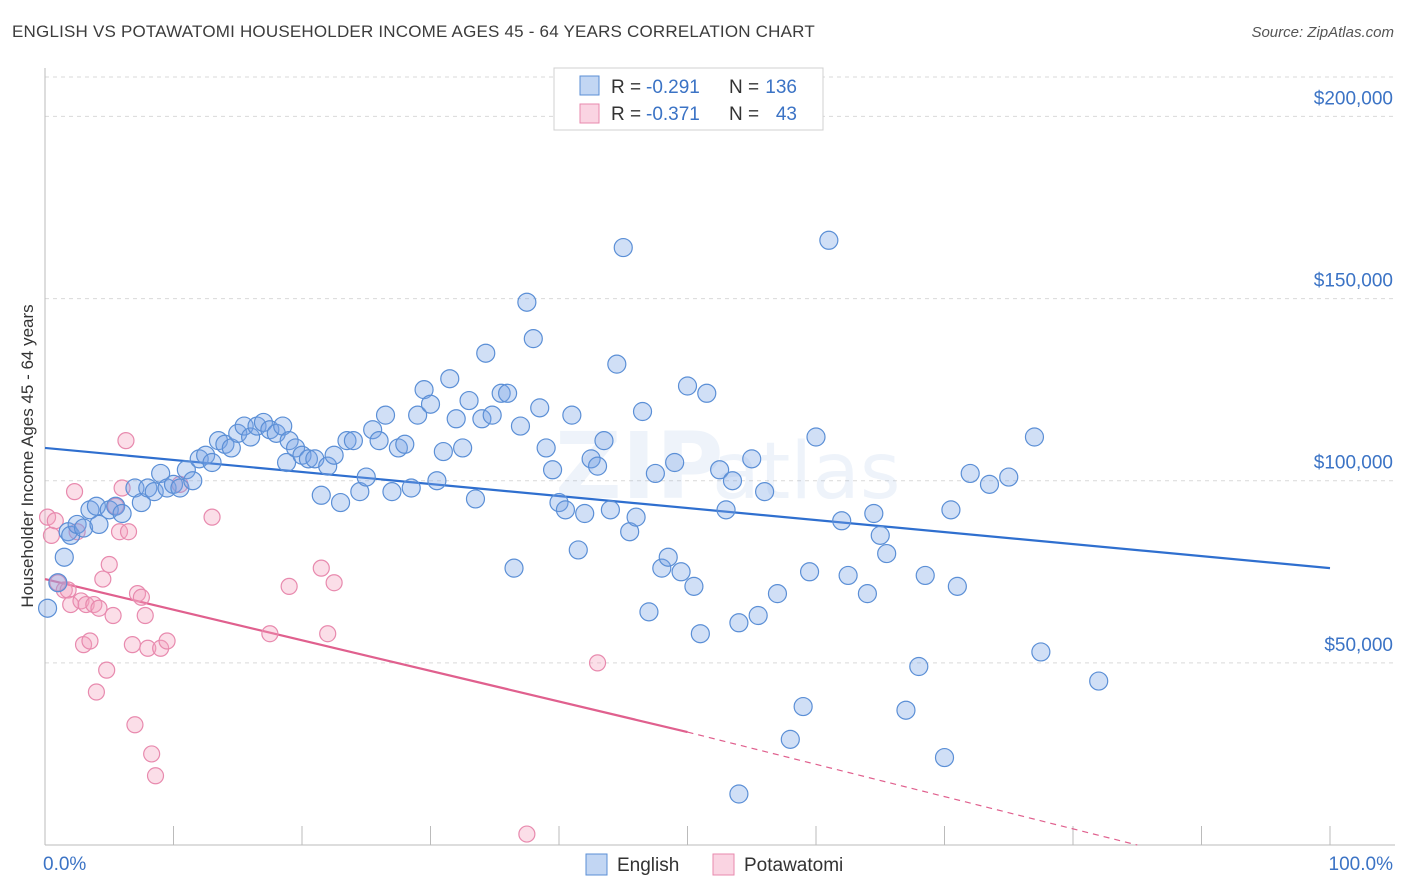 The height and width of the screenshot is (892, 1406). What do you see at coordinates (912, 788) in the screenshot?
I see `potawatomi-trend-extension` at bounding box center [912, 788].